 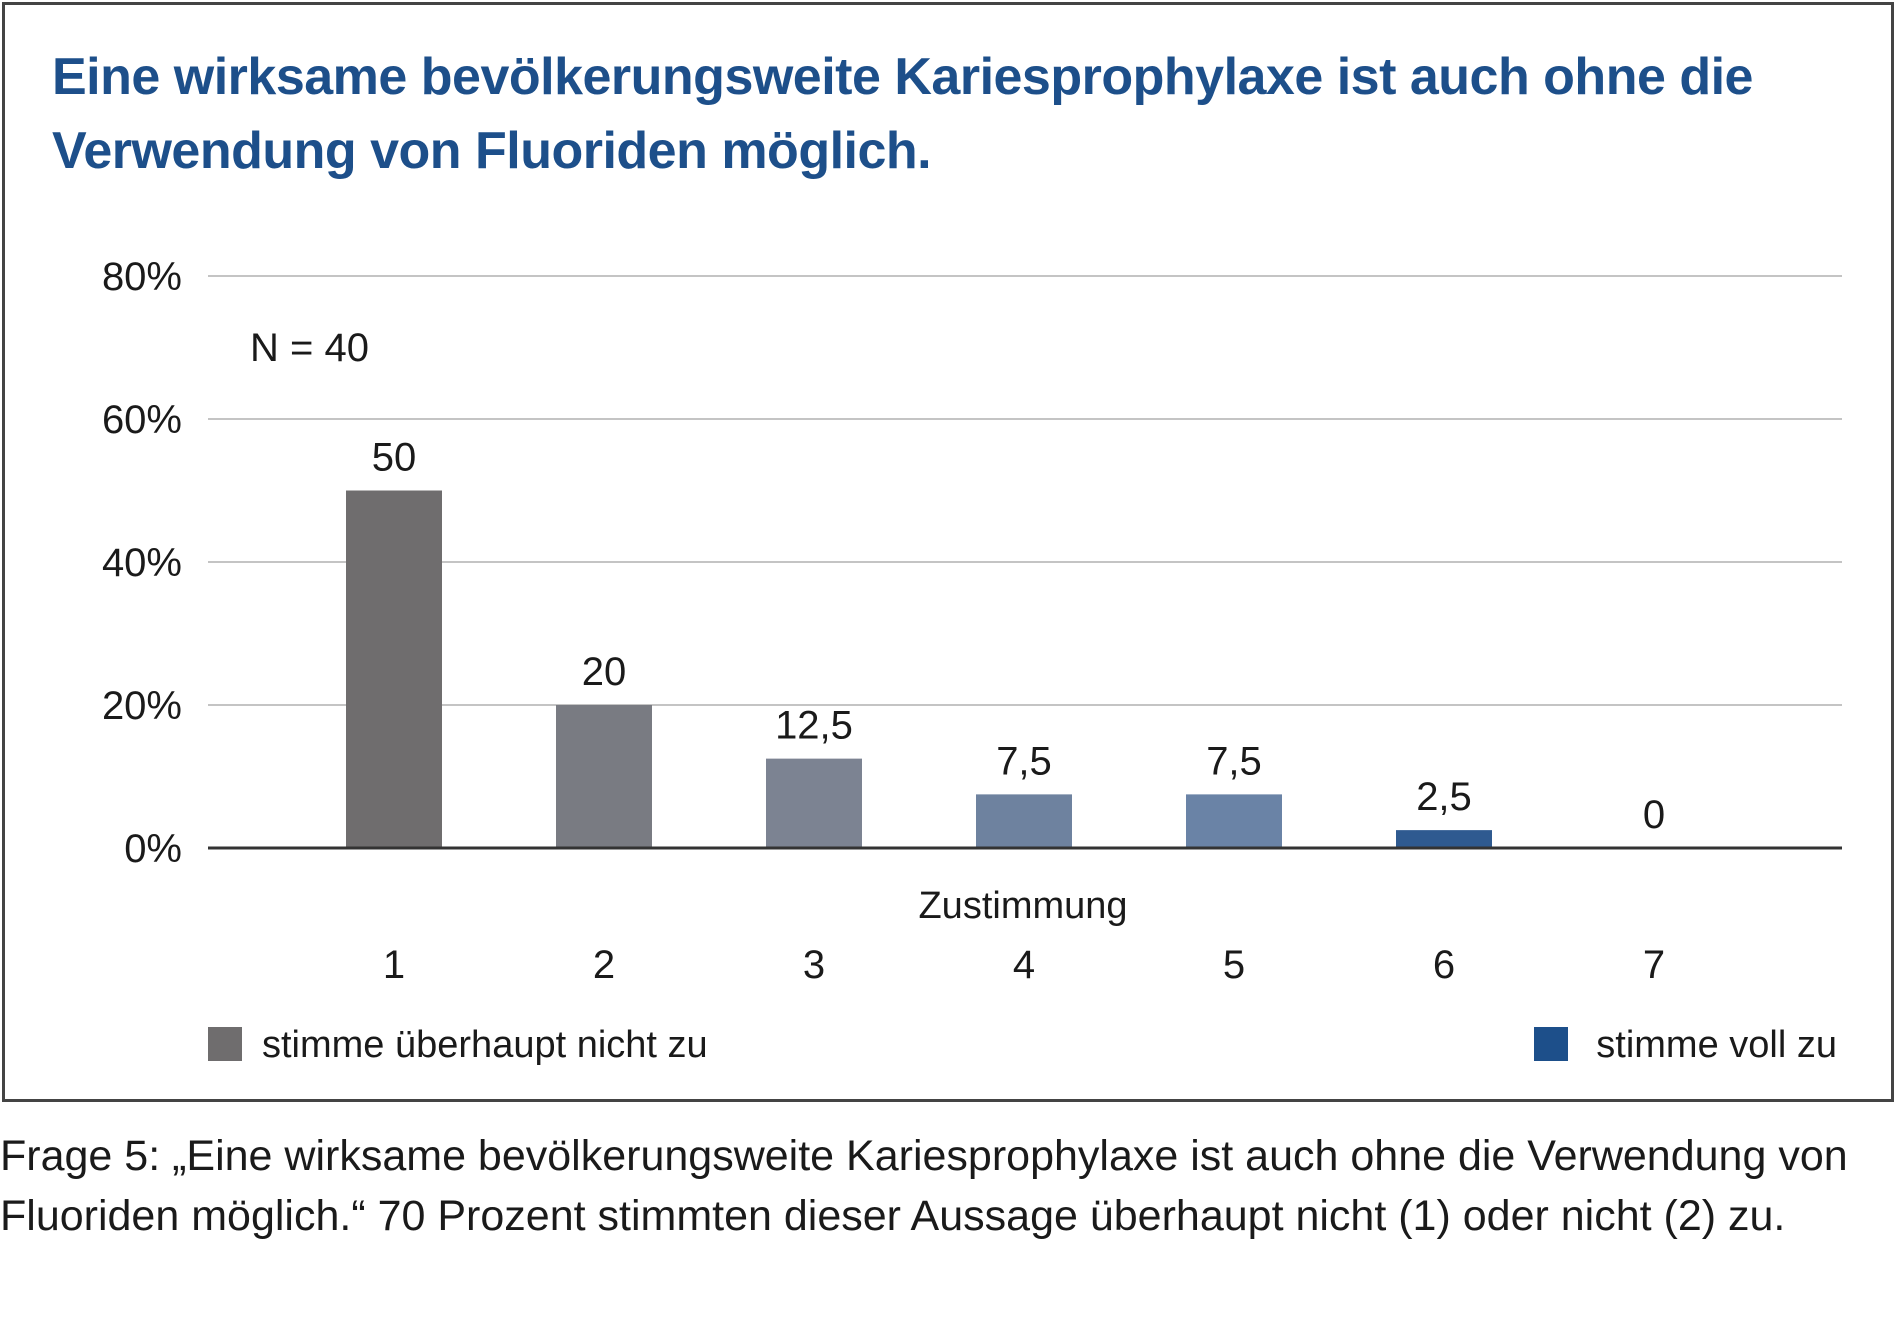 What do you see at coordinates (604, 965) in the screenshot?
I see `x-tick-label-2: 2` at bounding box center [604, 965].